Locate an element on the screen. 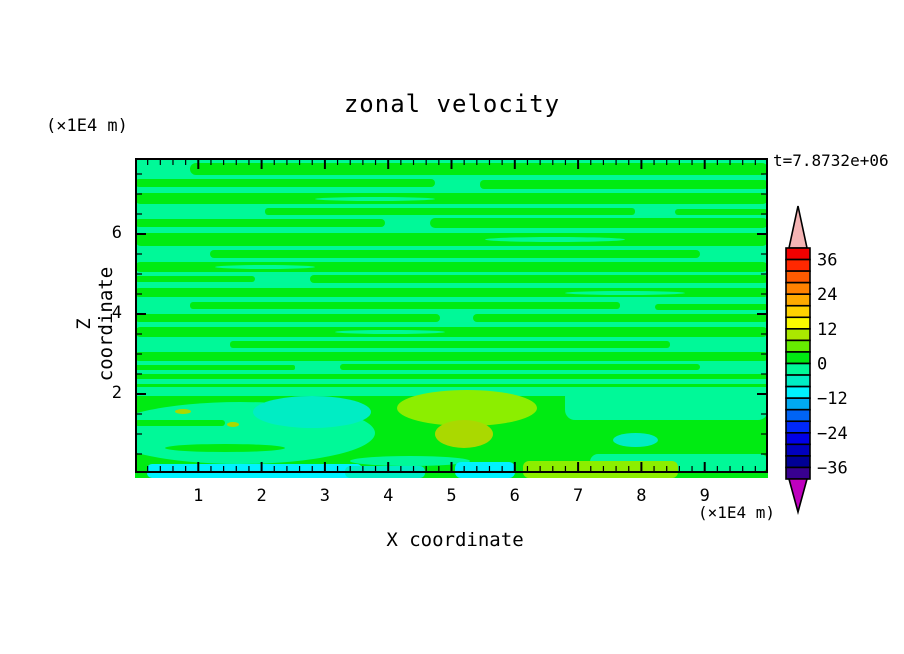 This screenshot has height=654, width=904. y-tick-label: 2 is located at coordinates (116, 393).